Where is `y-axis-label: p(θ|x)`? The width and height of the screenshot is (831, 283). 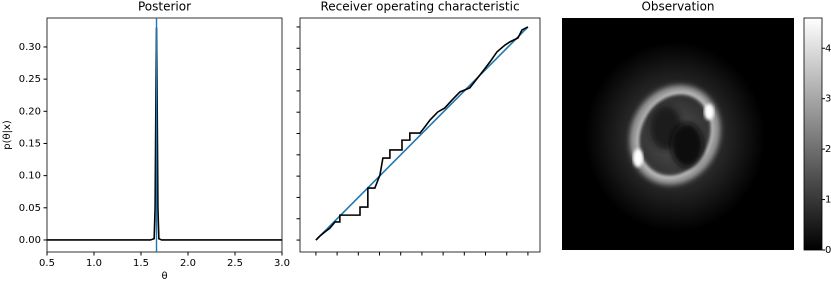 y-axis-label: p(θ|x) is located at coordinates (7, 135).